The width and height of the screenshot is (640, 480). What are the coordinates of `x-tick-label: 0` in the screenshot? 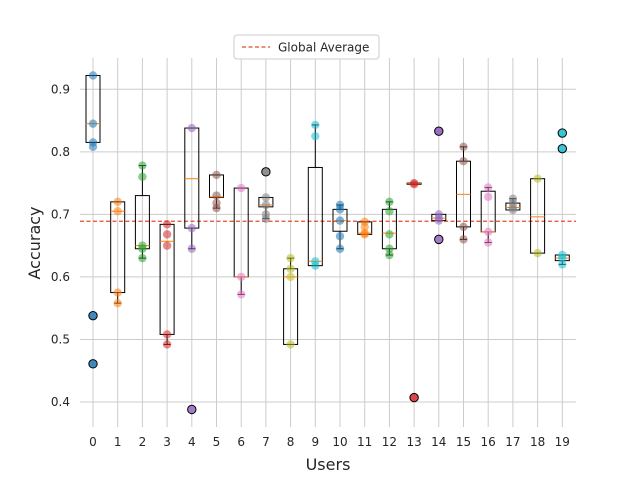 It's located at (93, 442).